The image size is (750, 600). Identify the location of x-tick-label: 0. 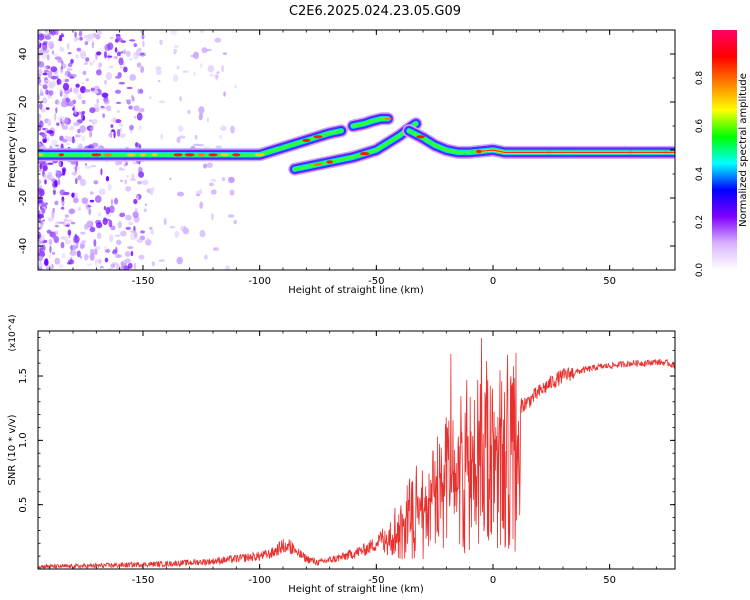
(493, 580).